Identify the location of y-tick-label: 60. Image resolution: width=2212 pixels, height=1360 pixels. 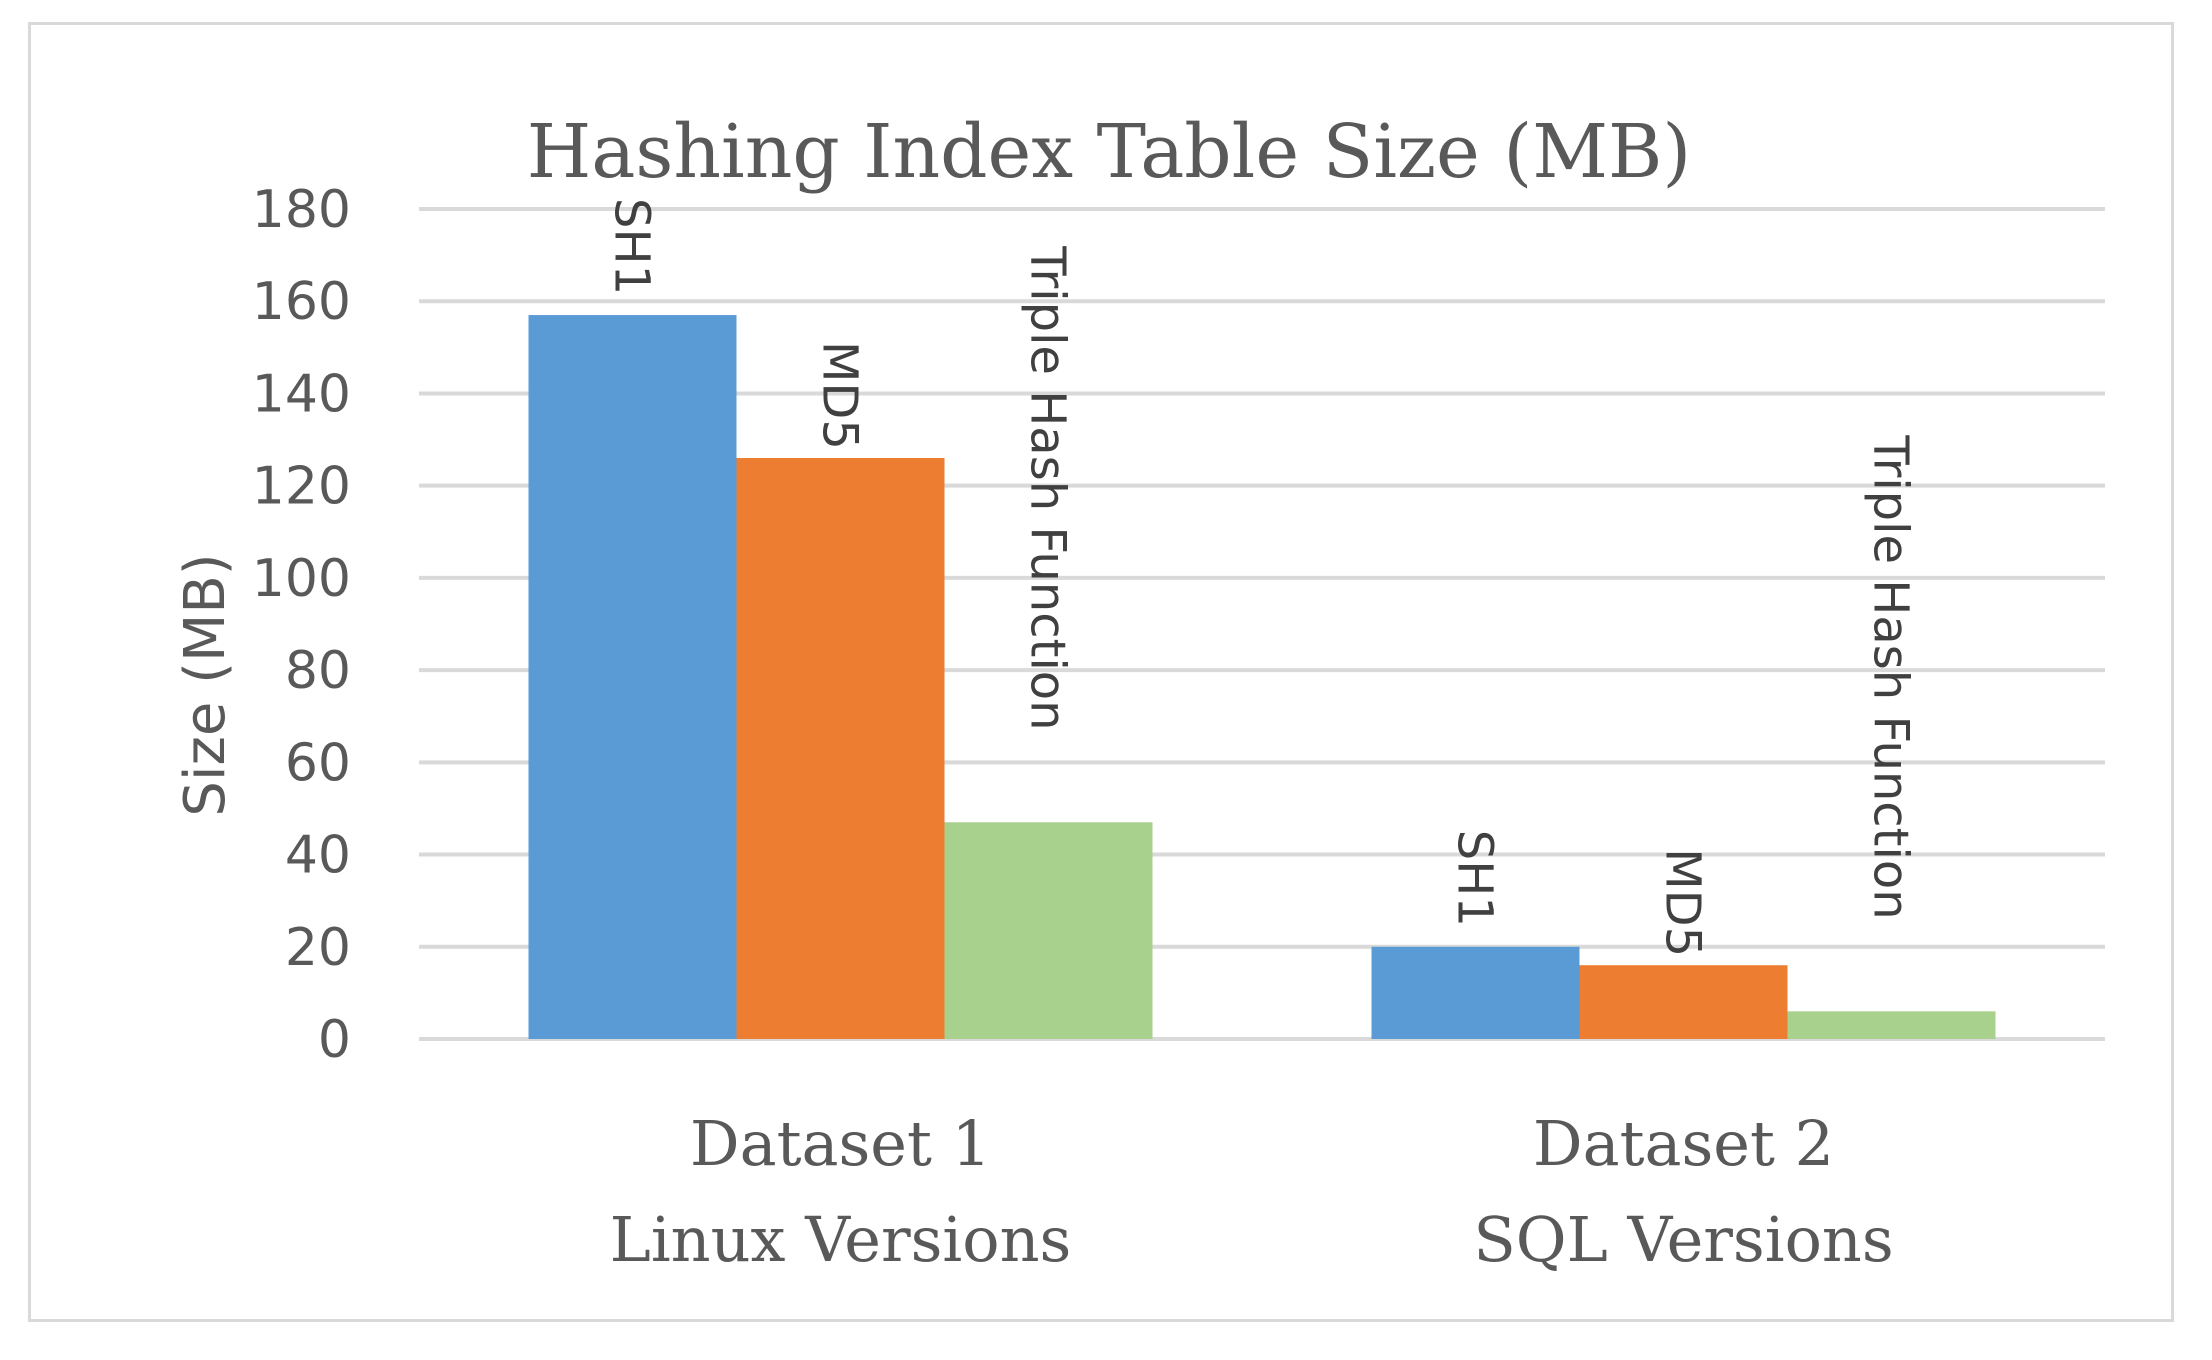
(318, 763).